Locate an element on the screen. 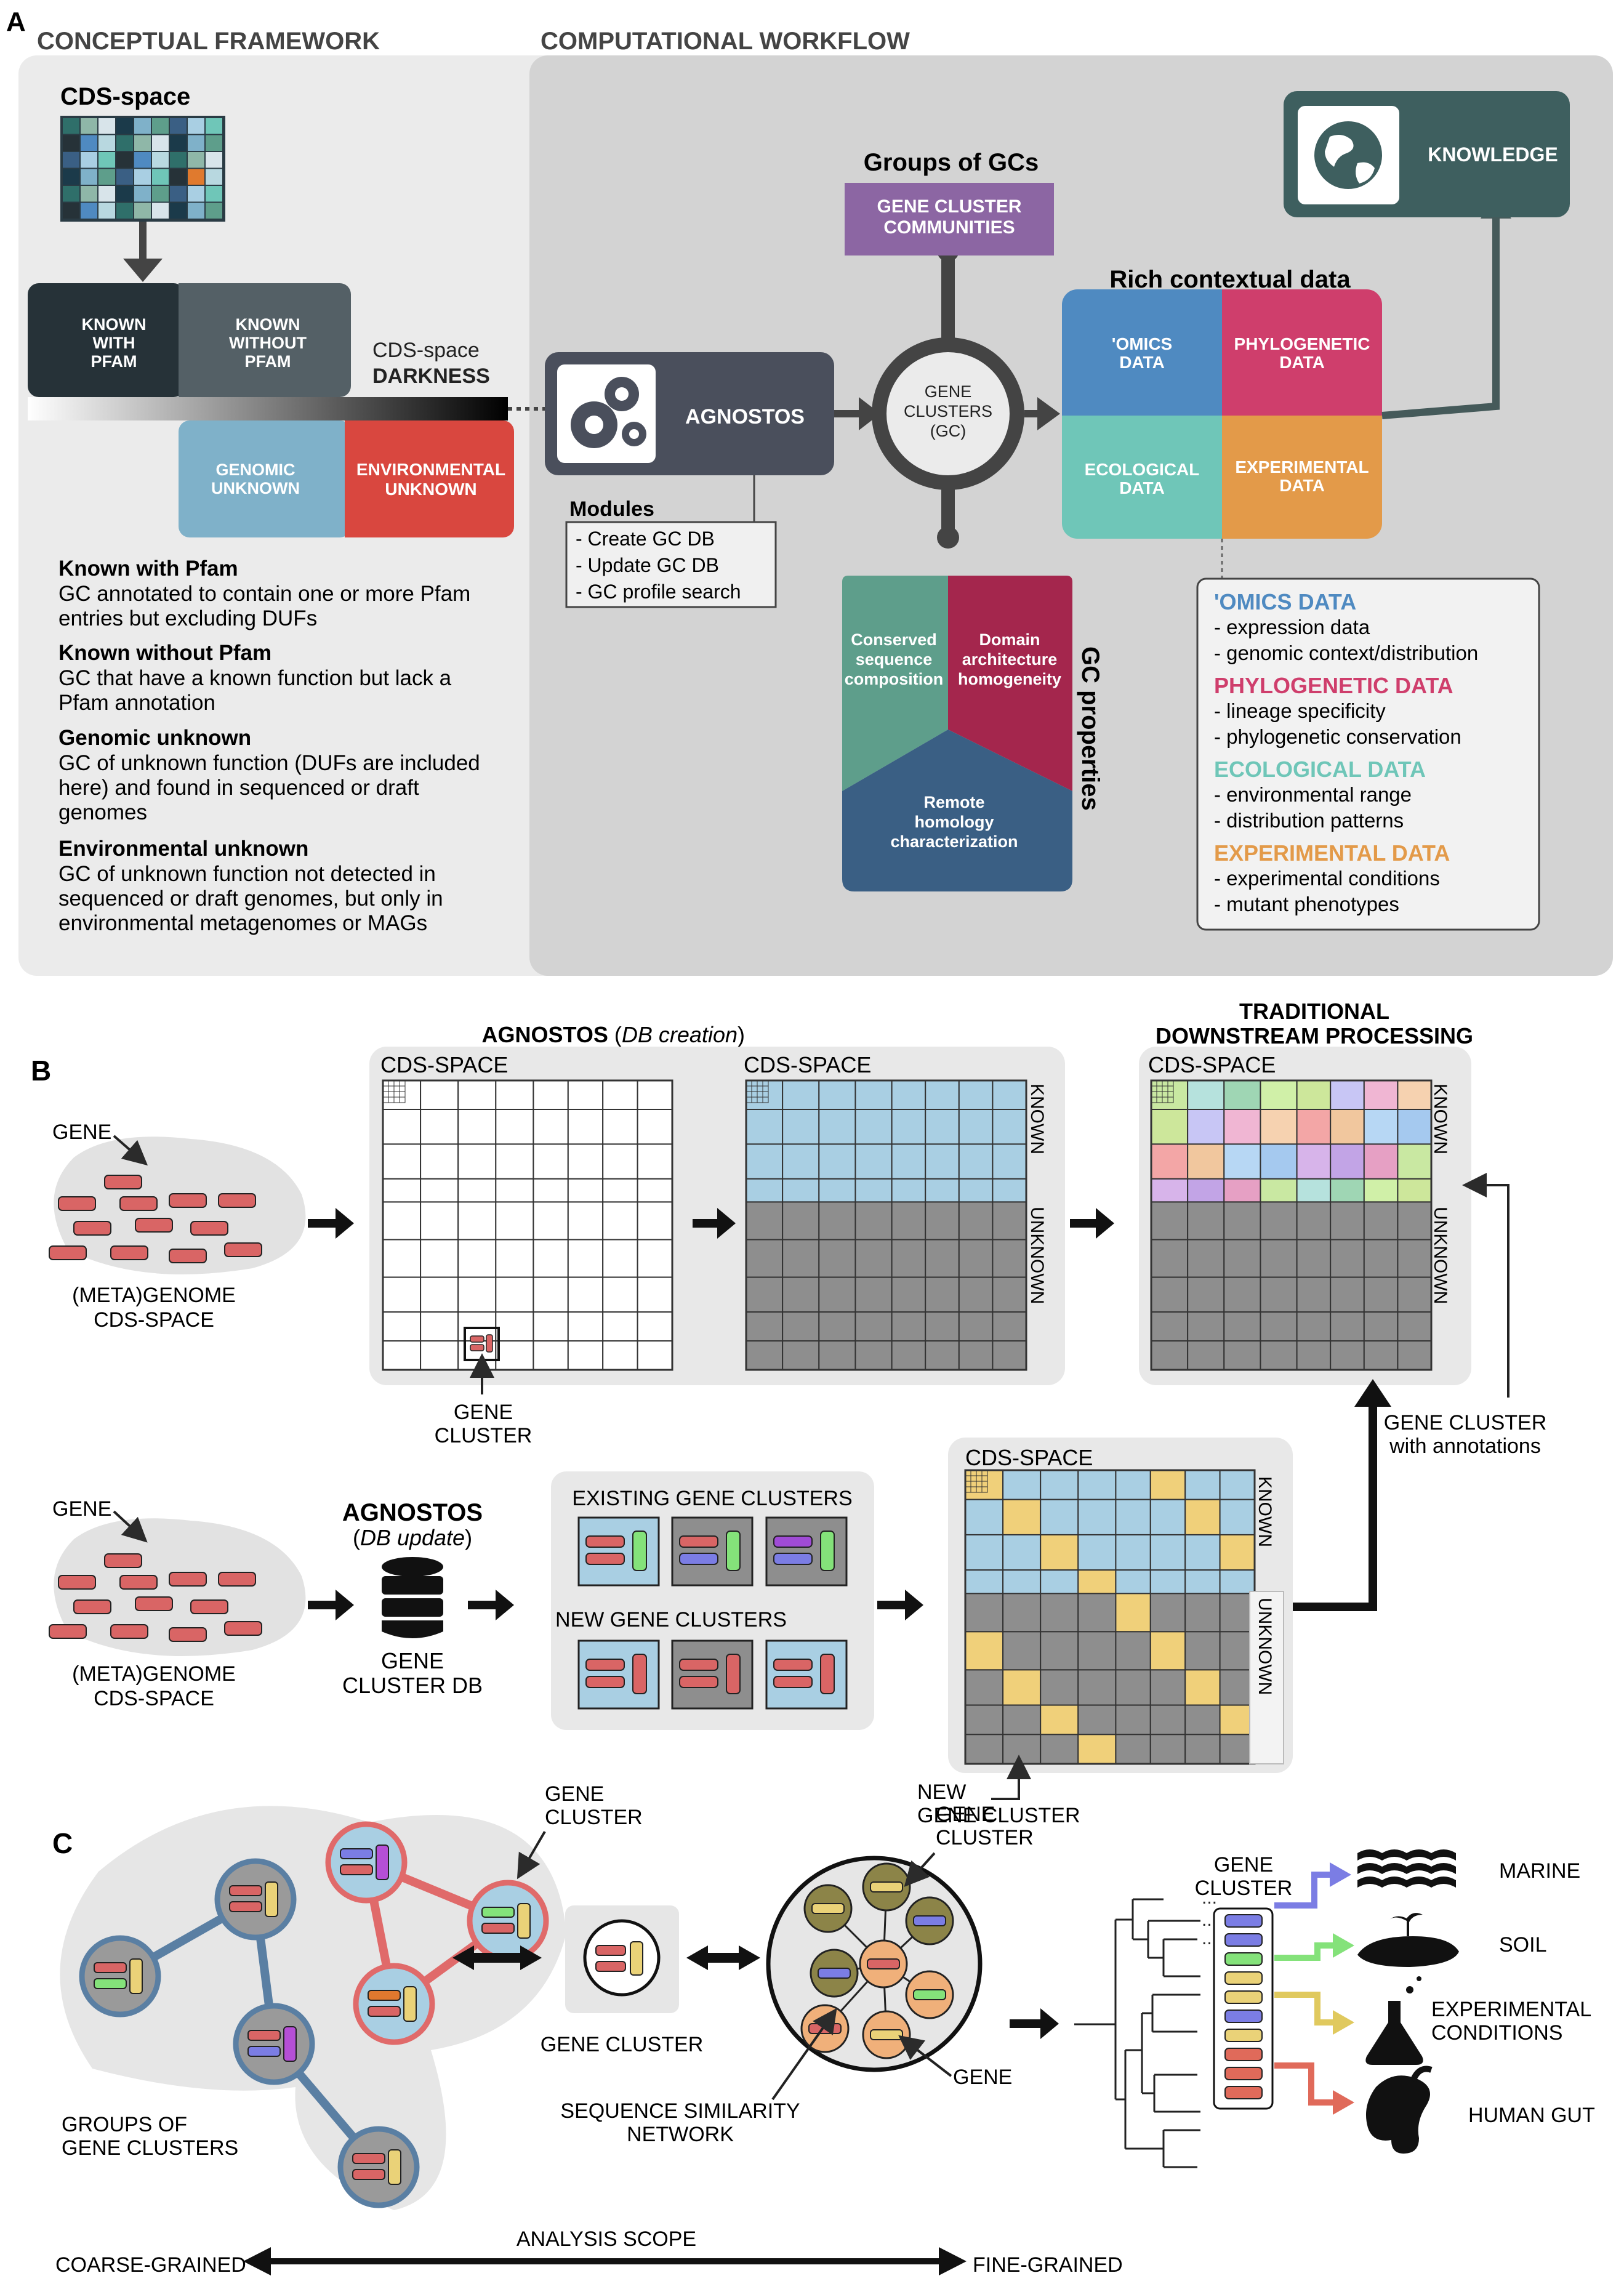 This screenshot has width=1624, height=2281. ssn-label: SEQUENCE SIMILARITY NETWORK is located at coordinates (680, 2122).